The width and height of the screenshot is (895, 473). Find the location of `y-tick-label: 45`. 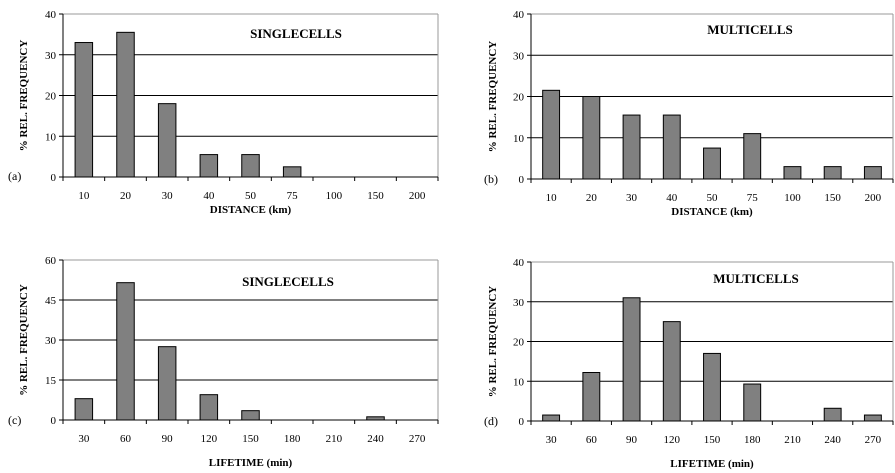

y-tick-label: 45 is located at coordinates (51, 301).